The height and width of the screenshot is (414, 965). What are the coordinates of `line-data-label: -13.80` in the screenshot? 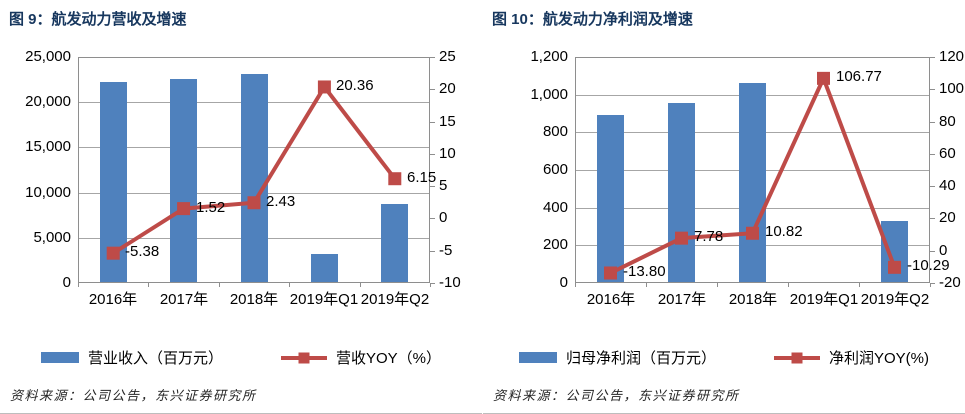 It's located at (644, 271).